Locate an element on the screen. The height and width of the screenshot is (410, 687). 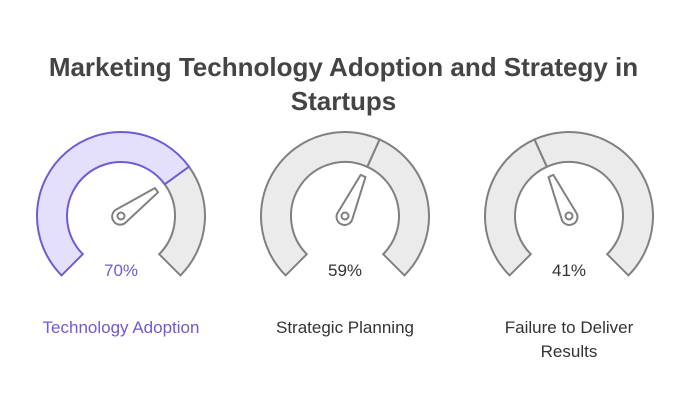
gauge-label-3: Failure to Deliver Results is located at coordinates (569, 339).